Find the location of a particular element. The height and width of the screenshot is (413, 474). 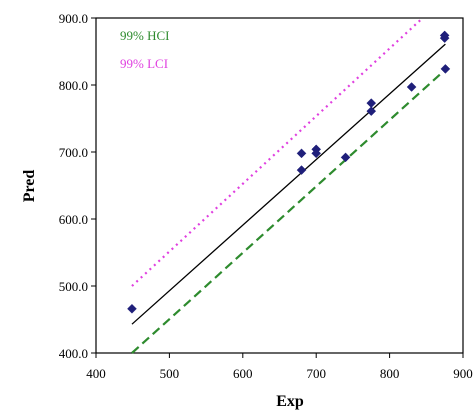

x-axis-title: Exp is located at coordinates (290, 401).